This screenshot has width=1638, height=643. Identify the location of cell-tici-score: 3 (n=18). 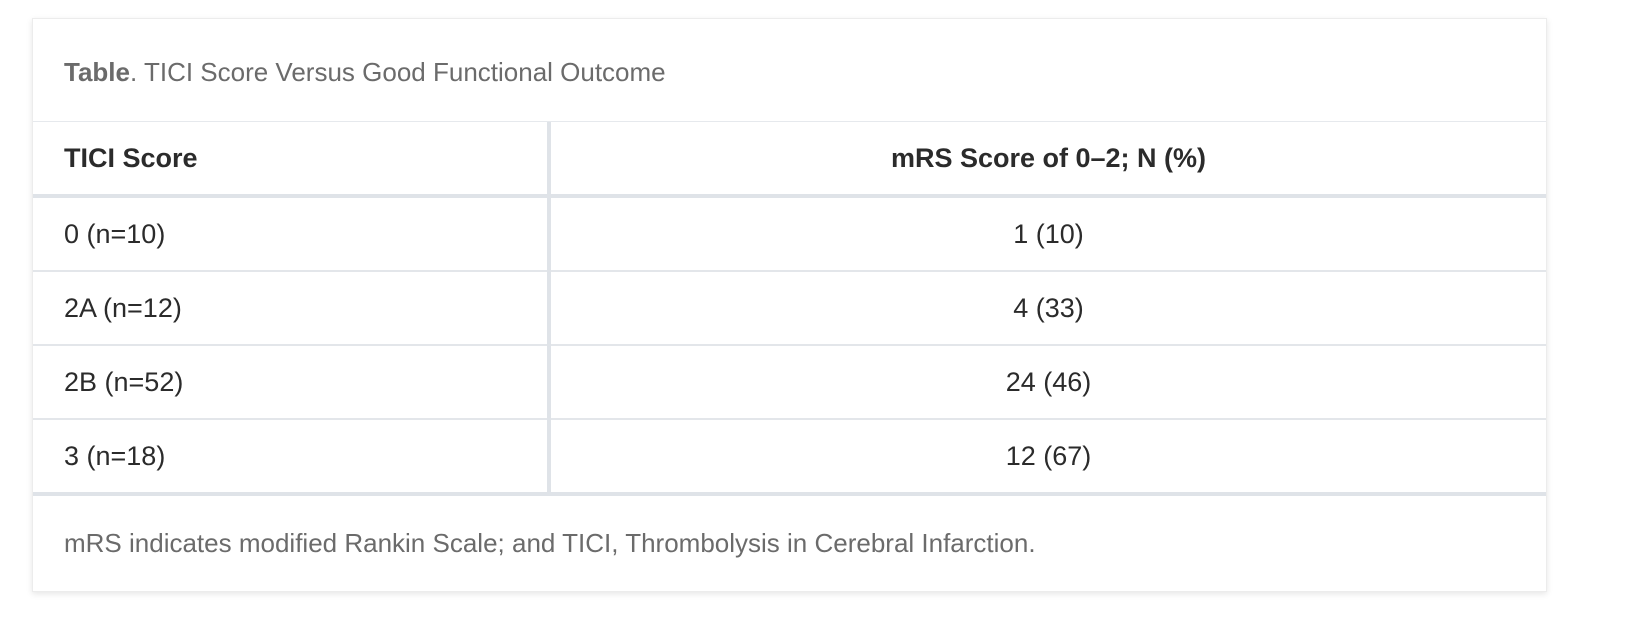
(292, 457).